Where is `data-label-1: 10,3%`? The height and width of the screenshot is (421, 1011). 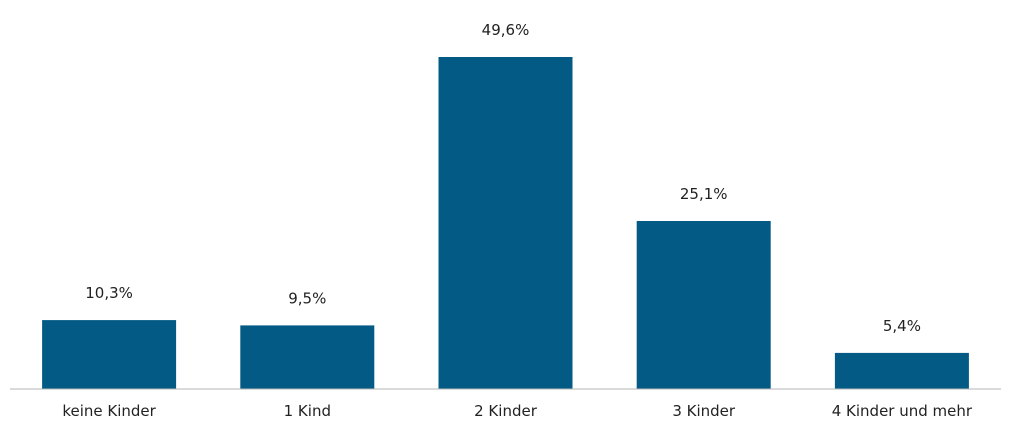 data-label-1: 10,3% is located at coordinates (109, 293).